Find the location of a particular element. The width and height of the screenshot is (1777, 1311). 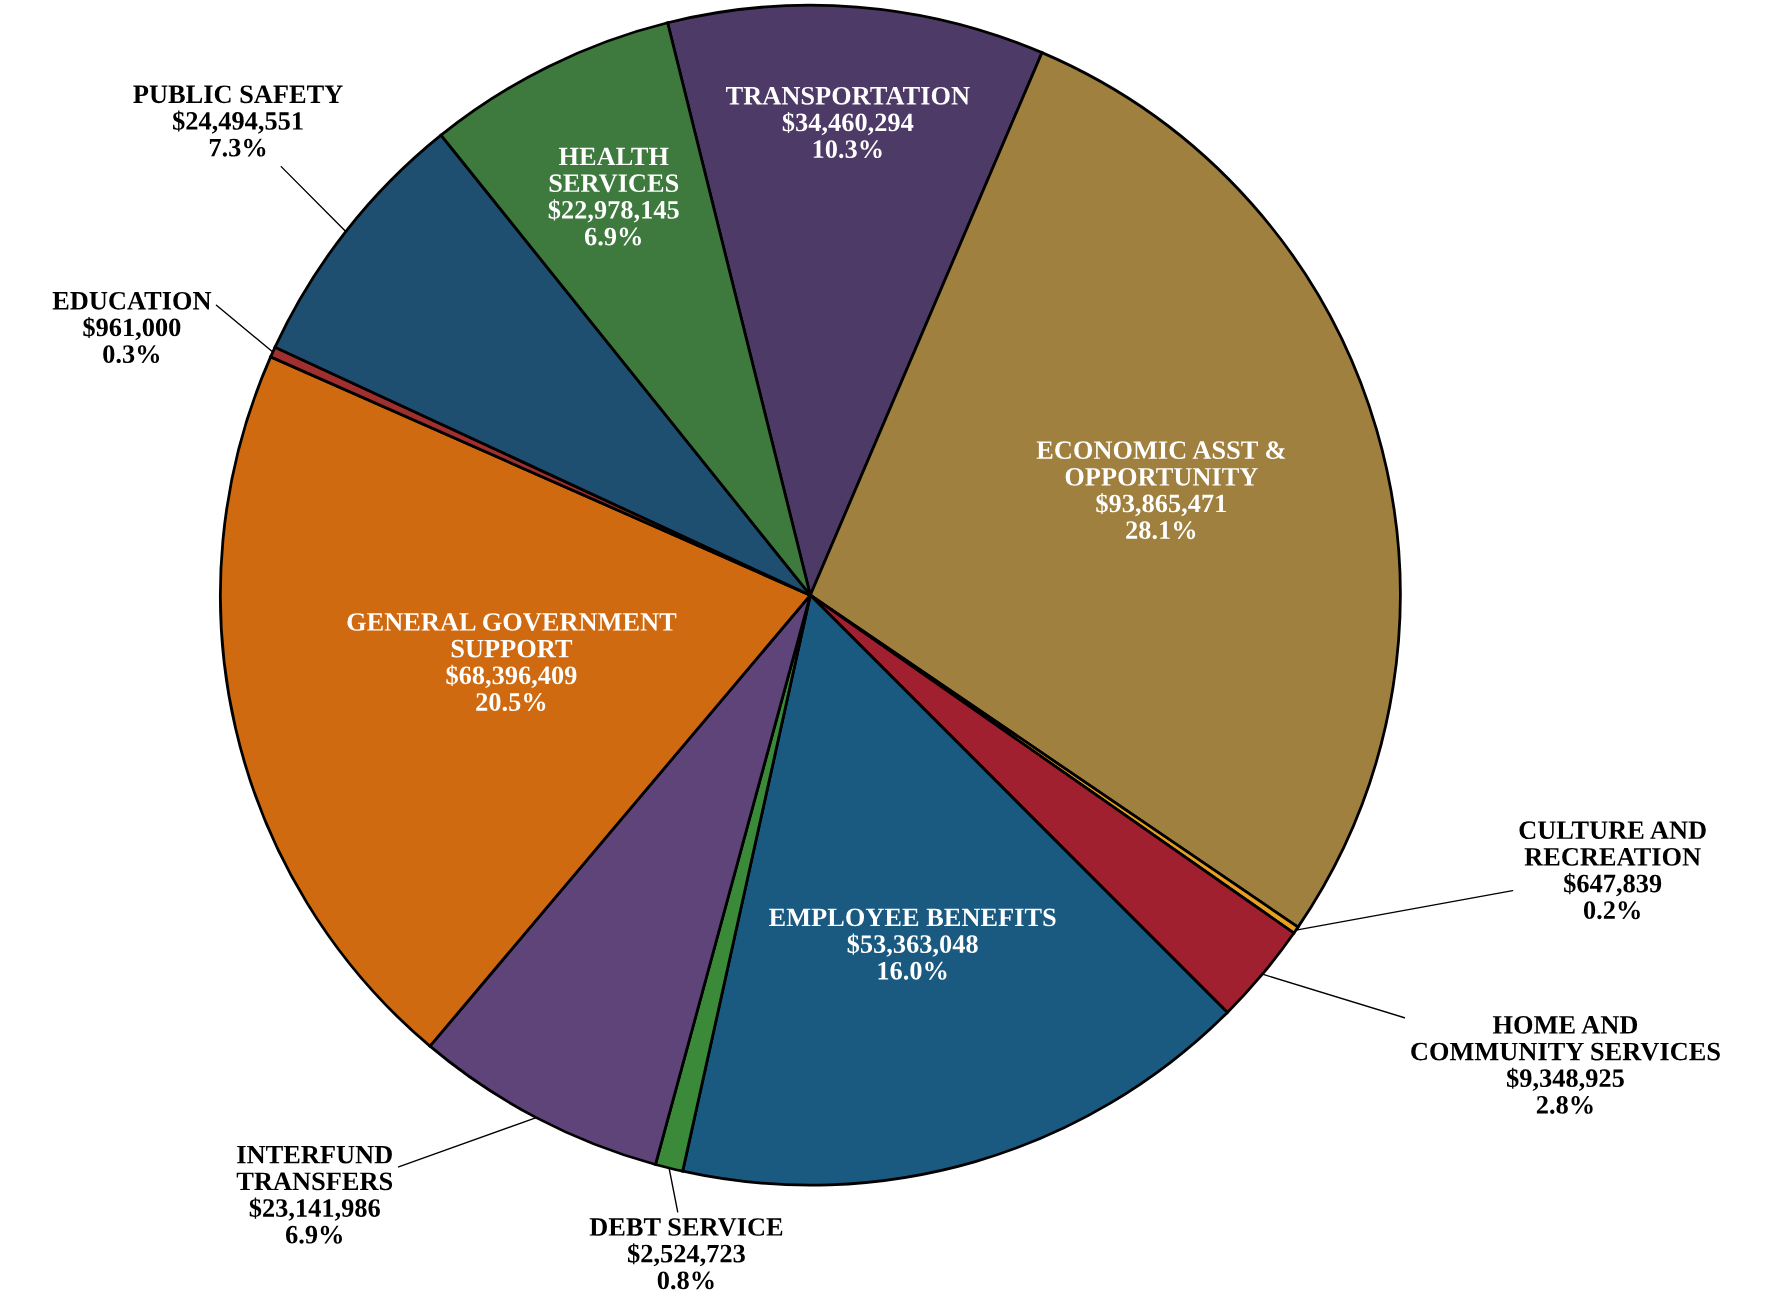

data-label: $961,000 0.3% is located at coordinates (132, 340).